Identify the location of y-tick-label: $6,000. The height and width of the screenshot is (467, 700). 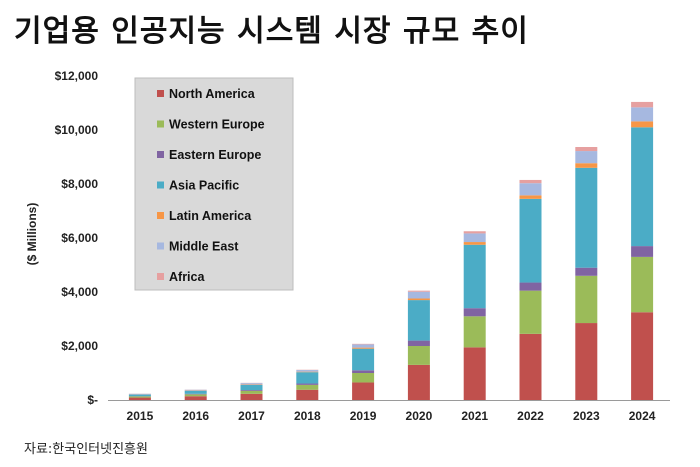
(79, 238).